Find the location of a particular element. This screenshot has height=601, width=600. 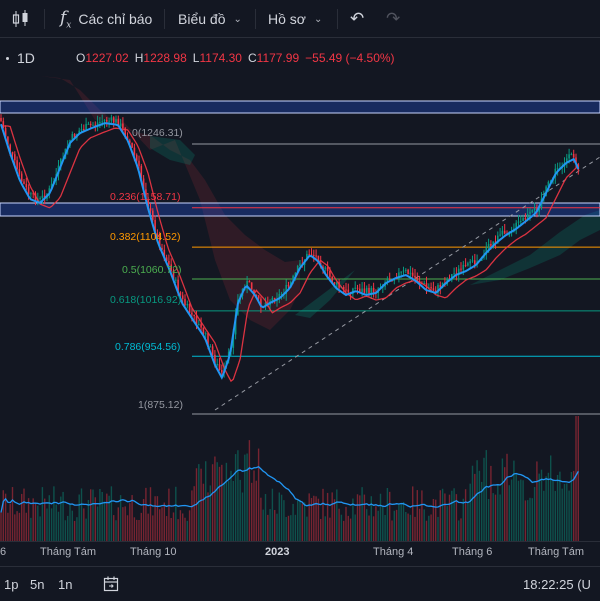

calendar-goto-icon is located at coordinates (111, 584).